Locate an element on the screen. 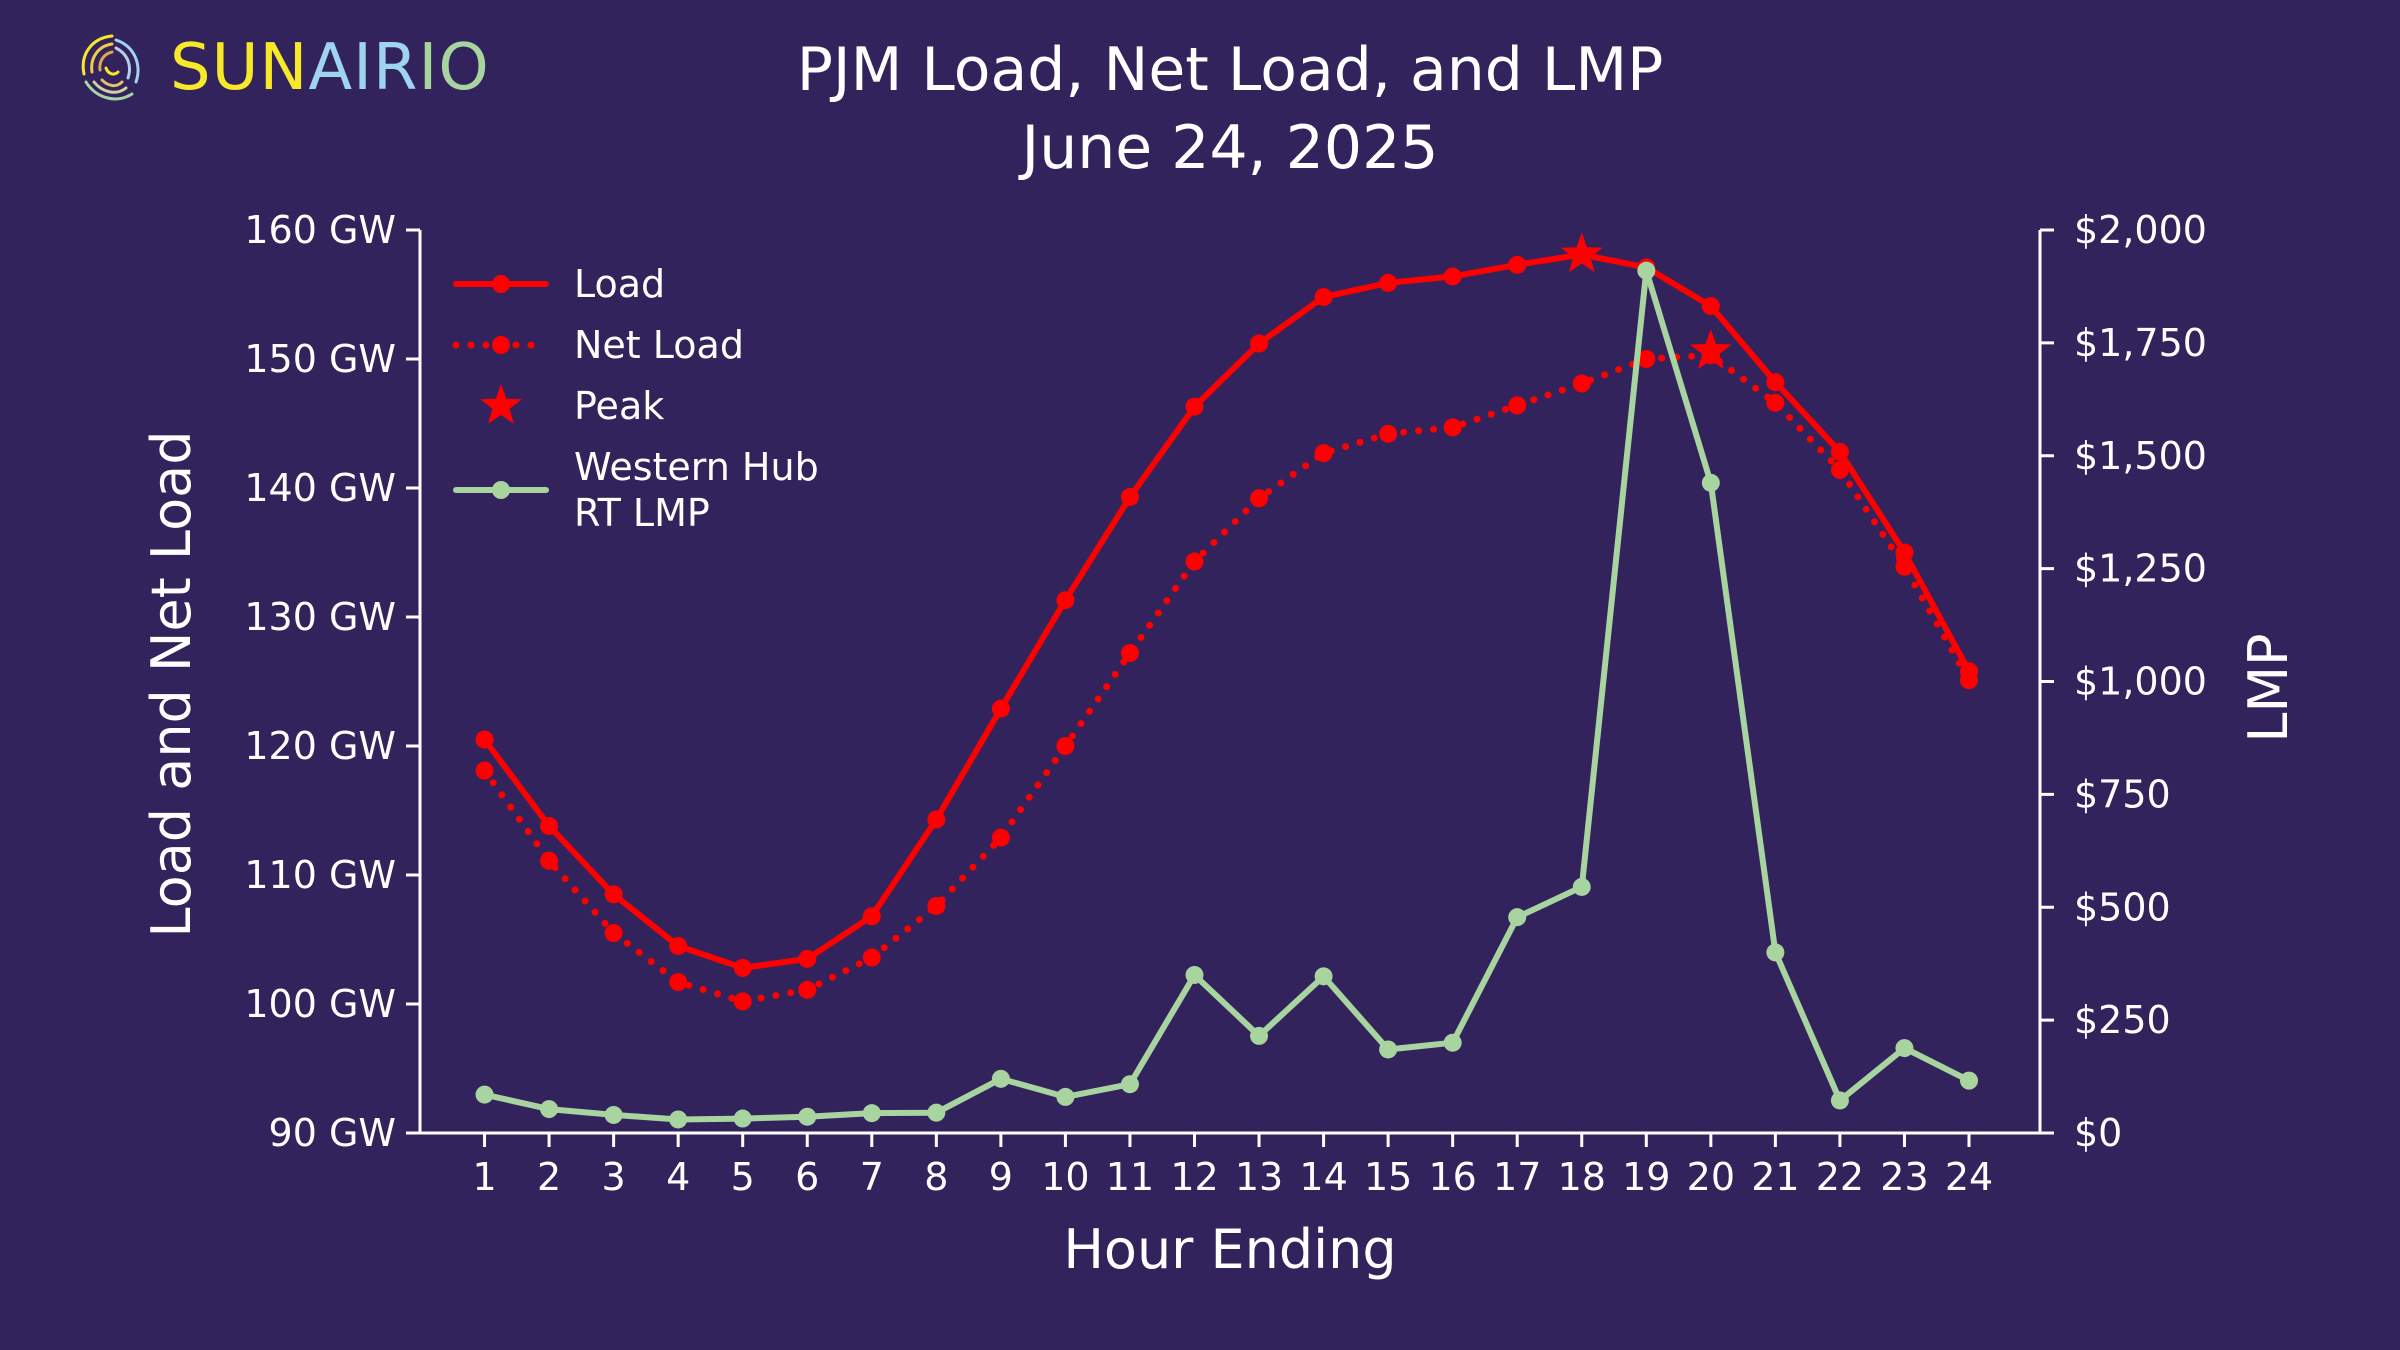 The image size is (2400, 1350). x-tick-label: 5 is located at coordinates (743, 1177).